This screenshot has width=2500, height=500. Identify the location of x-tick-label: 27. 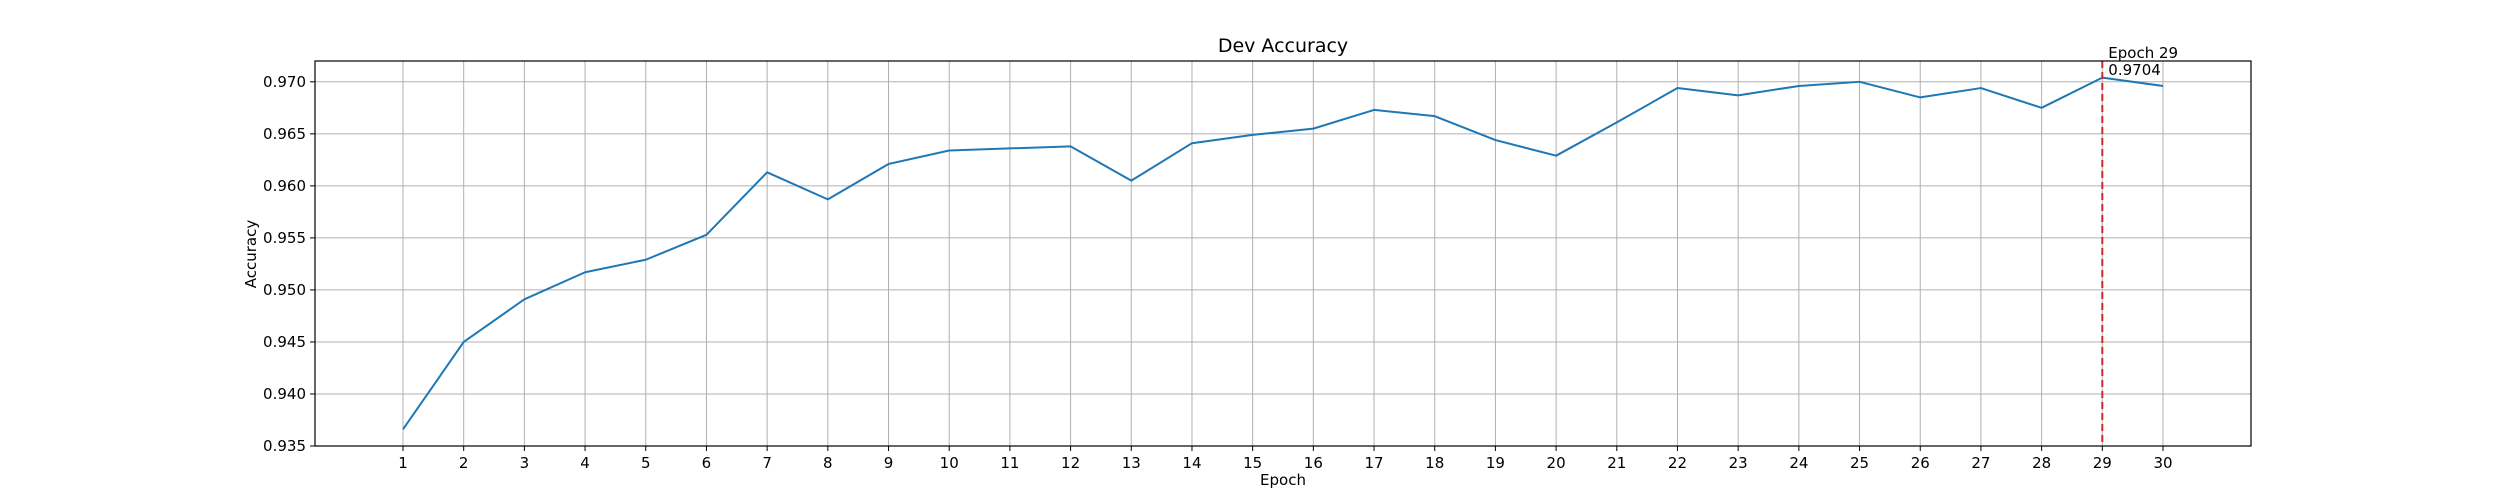
(1980, 463).